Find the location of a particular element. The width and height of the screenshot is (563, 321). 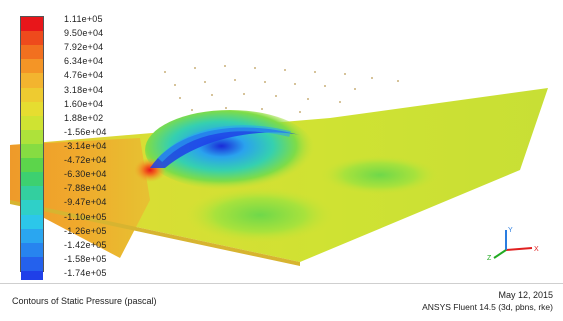

domain-upstream-region is located at coordinates (80, 198).